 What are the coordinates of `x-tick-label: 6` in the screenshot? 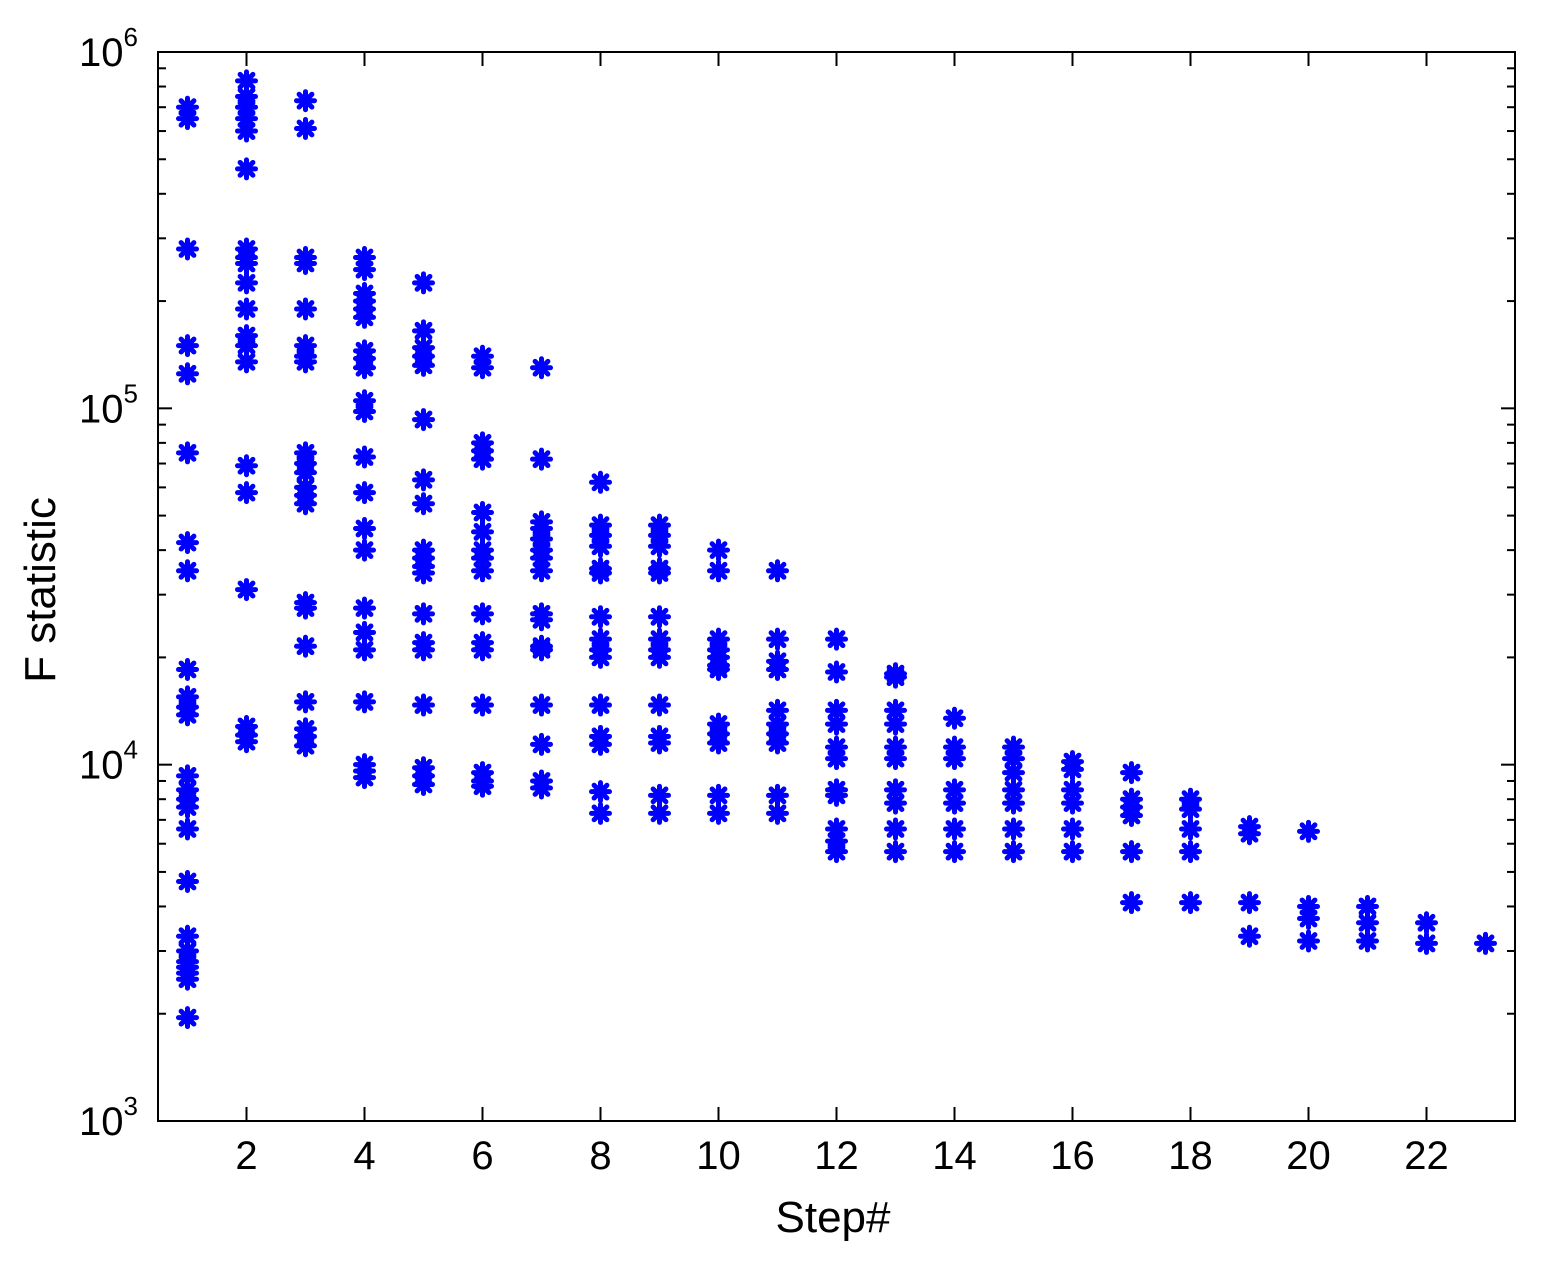 It's located at (482, 1156).